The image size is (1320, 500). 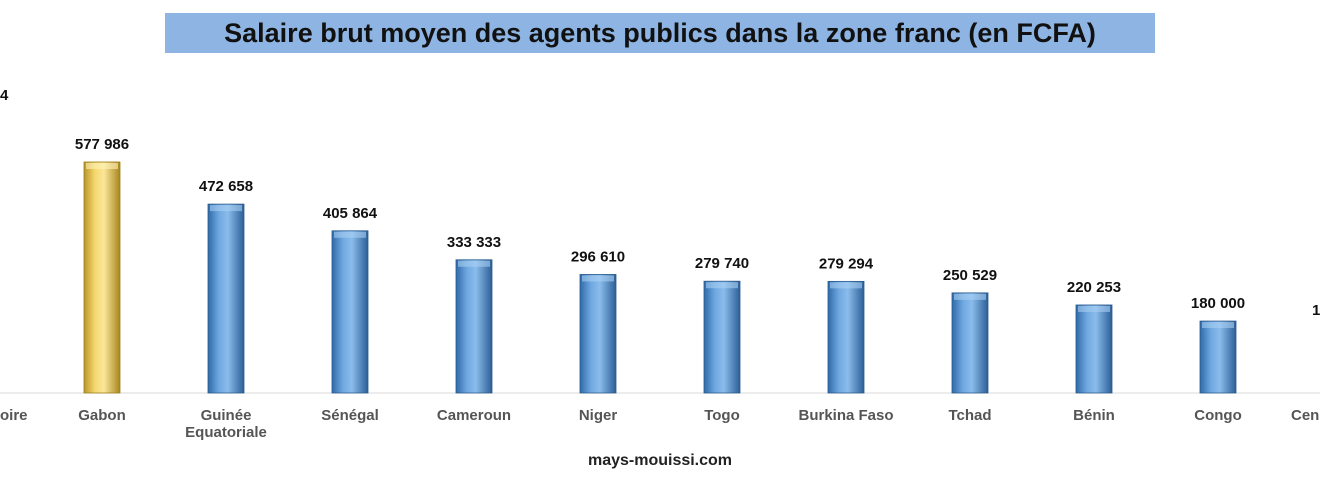 I want to click on value-label-6: 279 740, so click(x=722, y=263).